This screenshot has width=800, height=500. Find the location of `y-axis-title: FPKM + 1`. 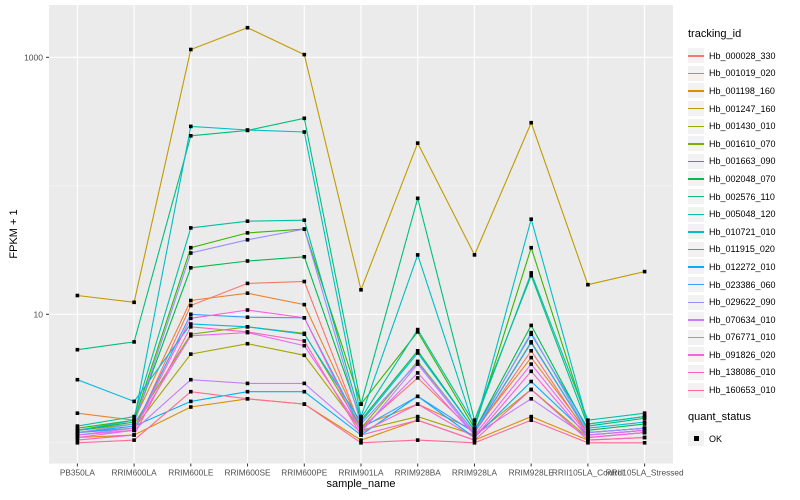

y-axis-title: FPKM + 1 is located at coordinates (14, 234).